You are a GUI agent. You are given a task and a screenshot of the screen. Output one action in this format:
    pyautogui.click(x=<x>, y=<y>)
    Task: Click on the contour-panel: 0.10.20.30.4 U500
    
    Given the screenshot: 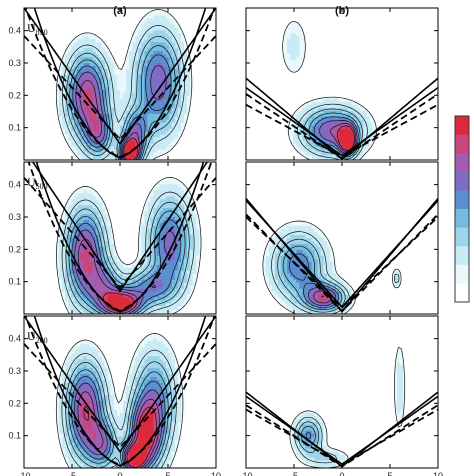 What is the action you would take?
    pyautogui.click(x=112, y=238)
    